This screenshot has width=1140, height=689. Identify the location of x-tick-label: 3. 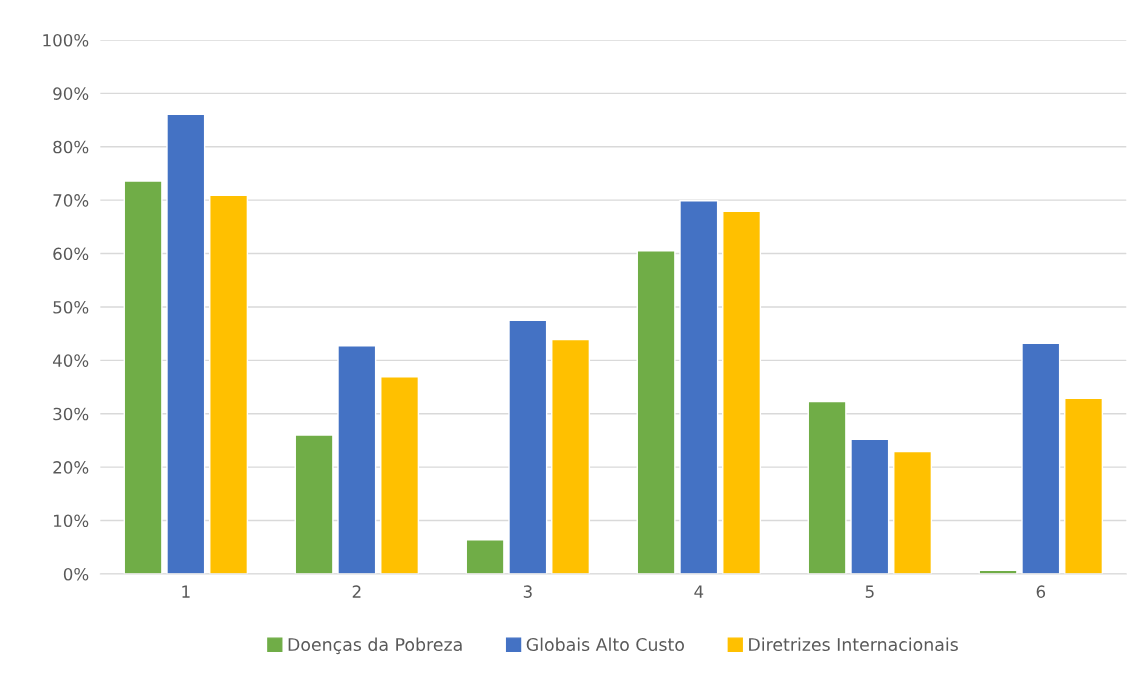
(527, 591).